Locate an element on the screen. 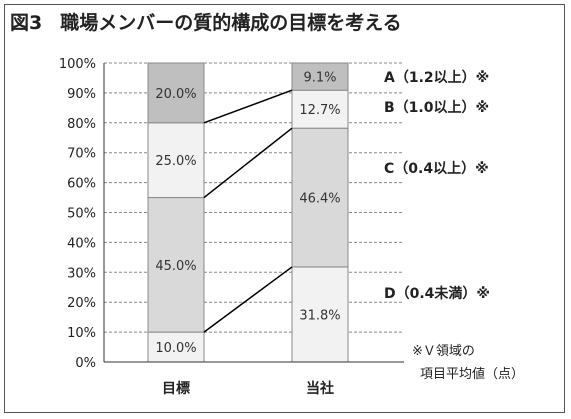  segment-value-label: 9.1% is located at coordinates (319, 78).